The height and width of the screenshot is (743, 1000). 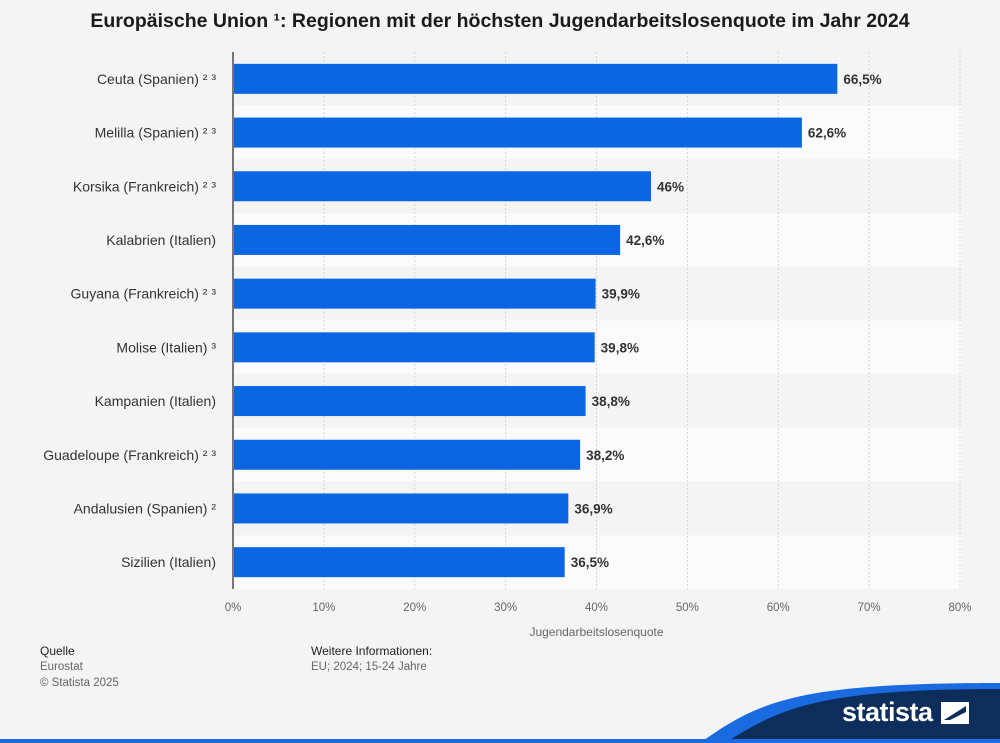 I want to click on value-label: 42,6%, so click(x=645, y=240).